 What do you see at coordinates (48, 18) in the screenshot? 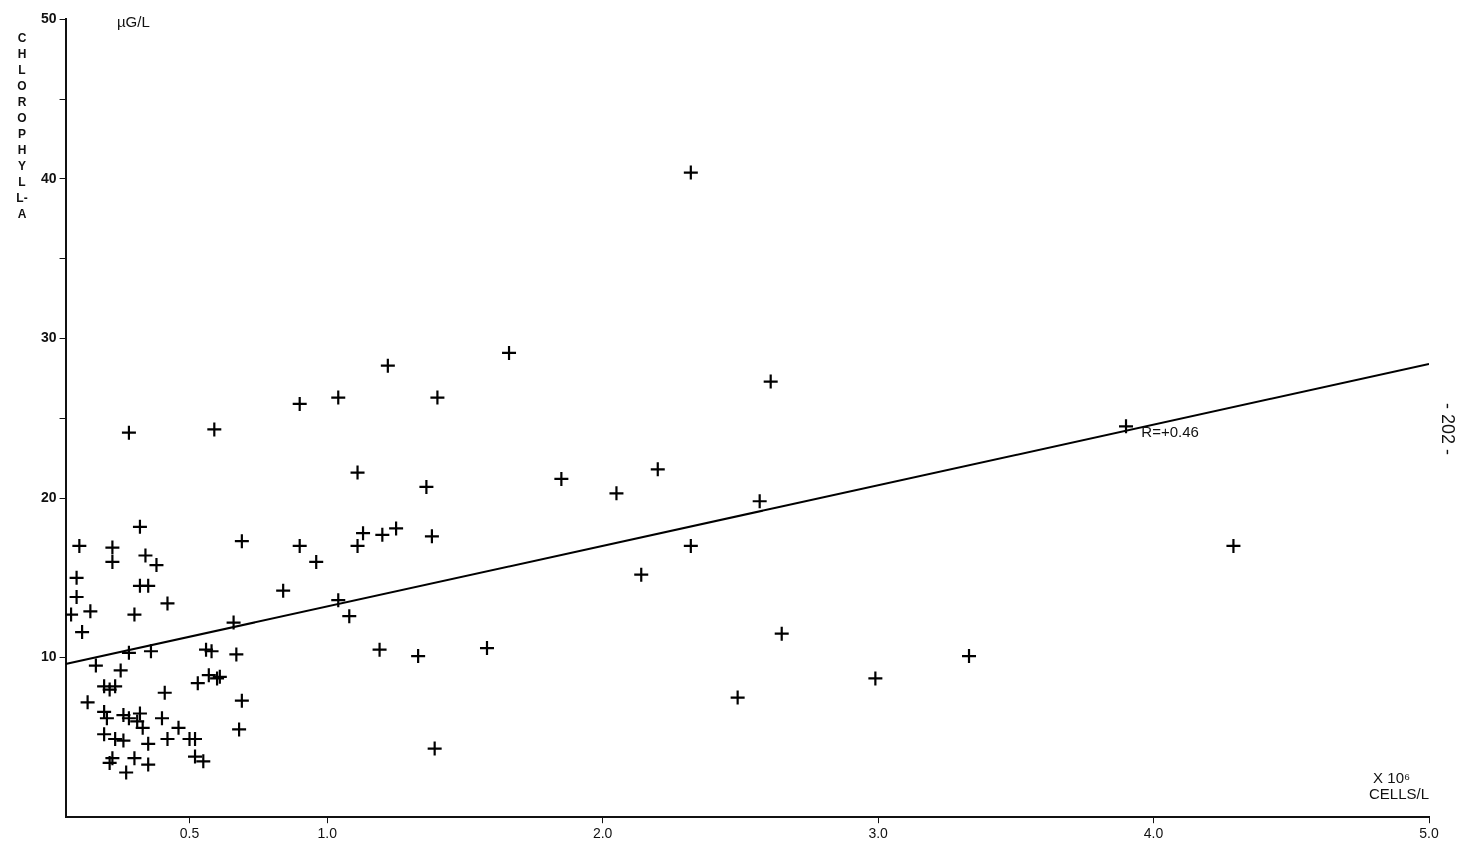
I see `y-tick-label: 50` at bounding box center [48, 18].